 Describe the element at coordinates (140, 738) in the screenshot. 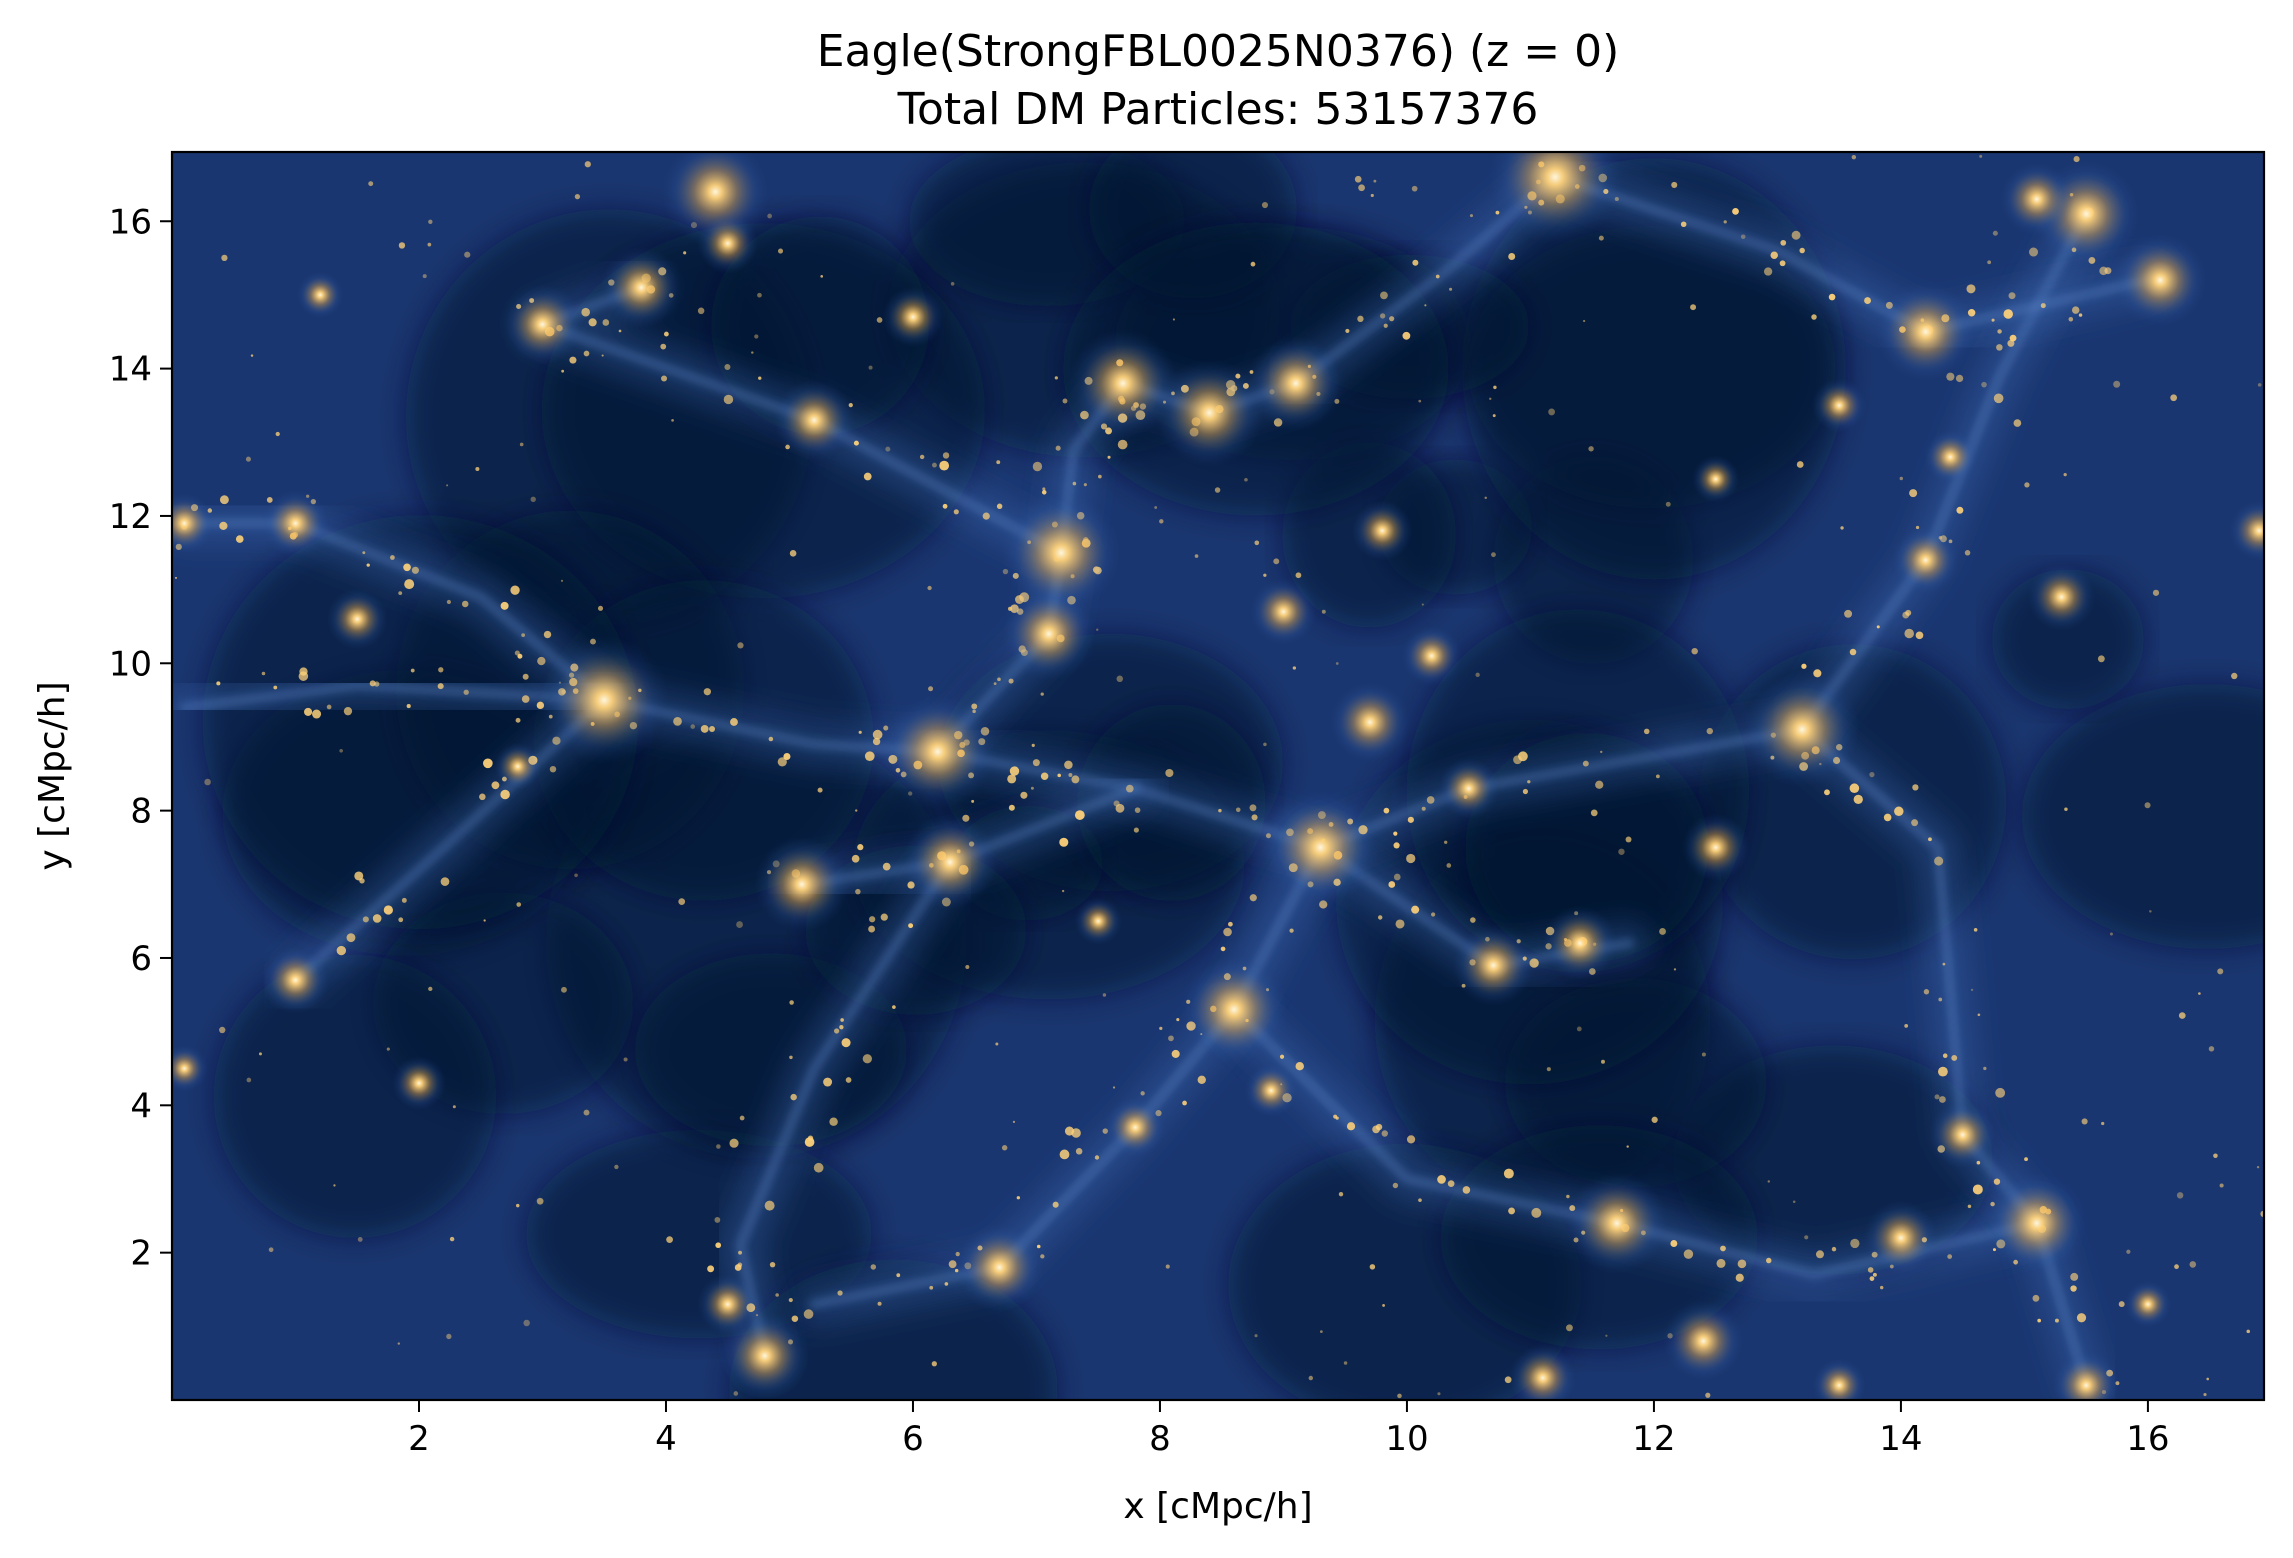

I see `y-axis-ticks: 2 4 6 8 10 12 14 16` at that location.